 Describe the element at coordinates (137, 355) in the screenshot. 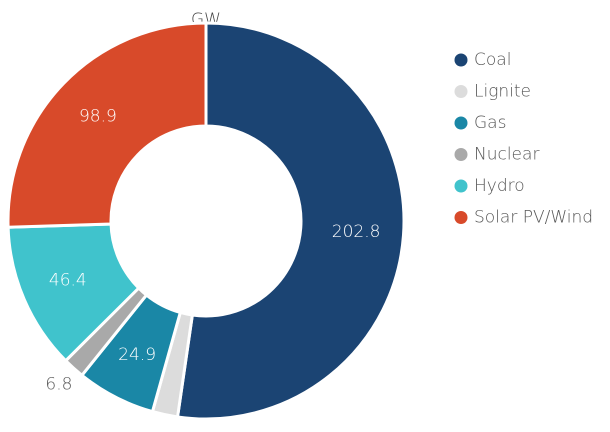

I see `data-label: 24.9` at that location.